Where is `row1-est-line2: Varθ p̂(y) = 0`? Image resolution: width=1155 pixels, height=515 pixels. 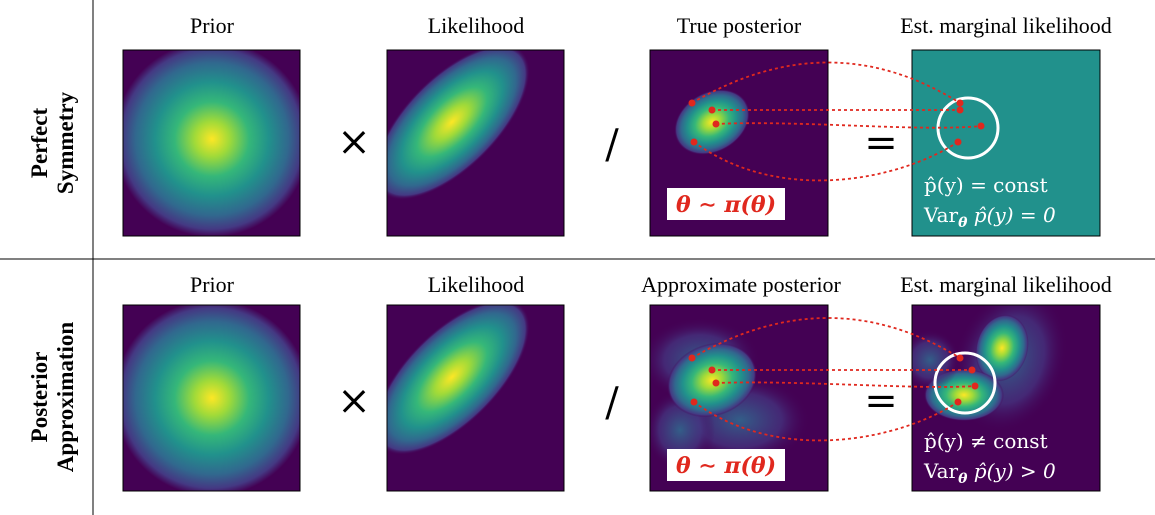
row1-est-line2: Varθ p̂(y) = 0 is located at coordinates (989, 217).